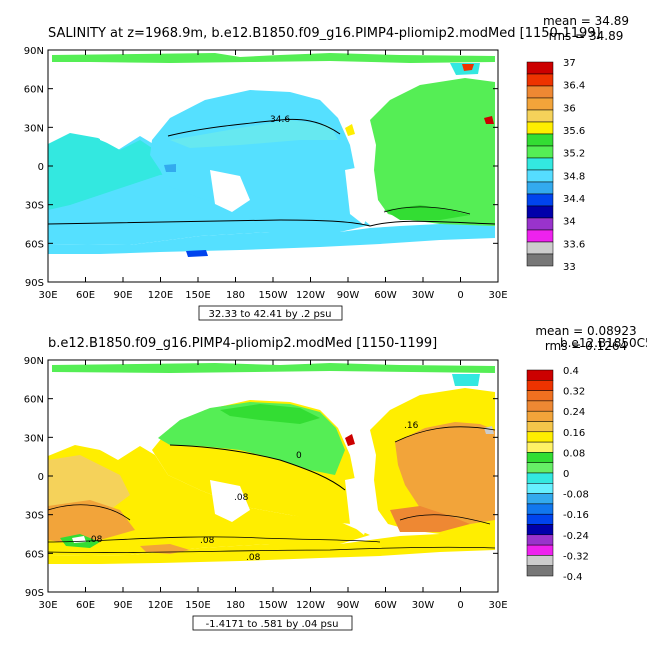  I want to click on colorbar-label: -0.24, so click(576, 536).